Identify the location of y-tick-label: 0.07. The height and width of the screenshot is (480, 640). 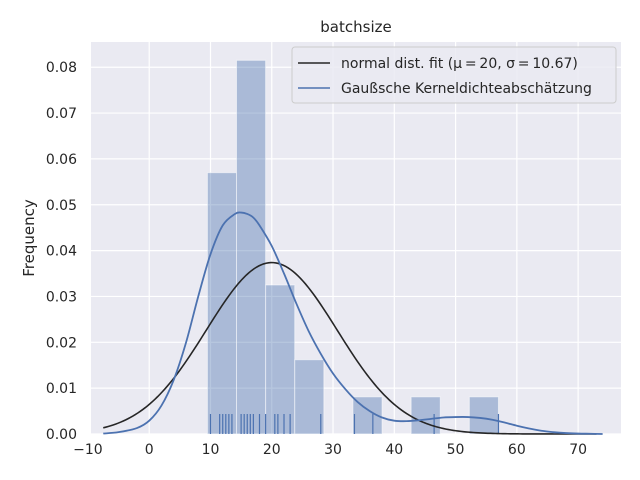
(61, 114).